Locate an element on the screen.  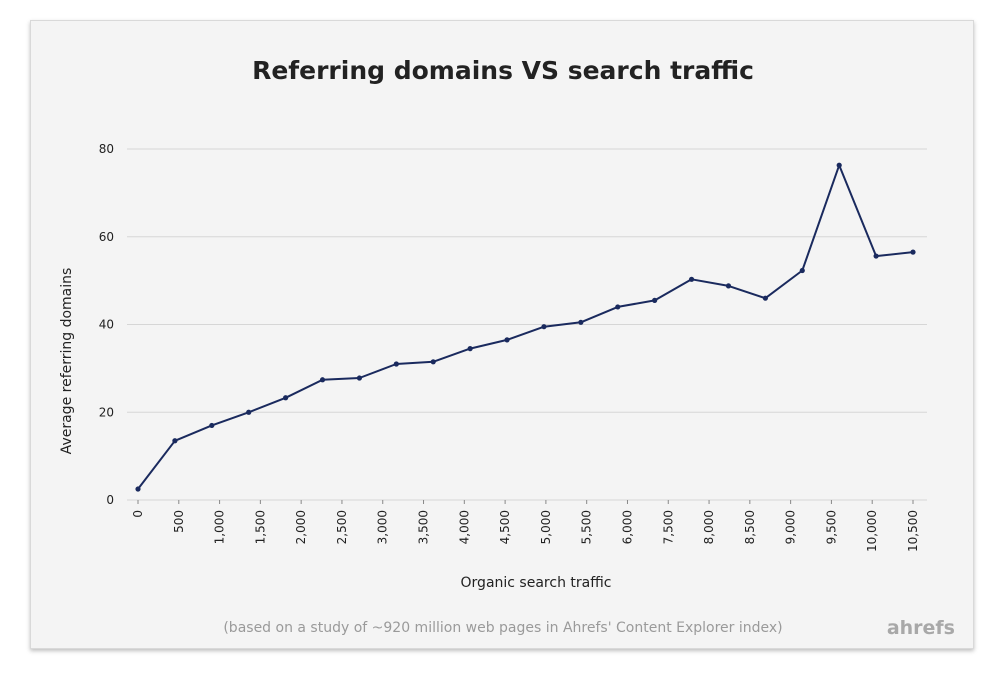
x-tick-label: 5,500 is located at coordinates (587, 527).